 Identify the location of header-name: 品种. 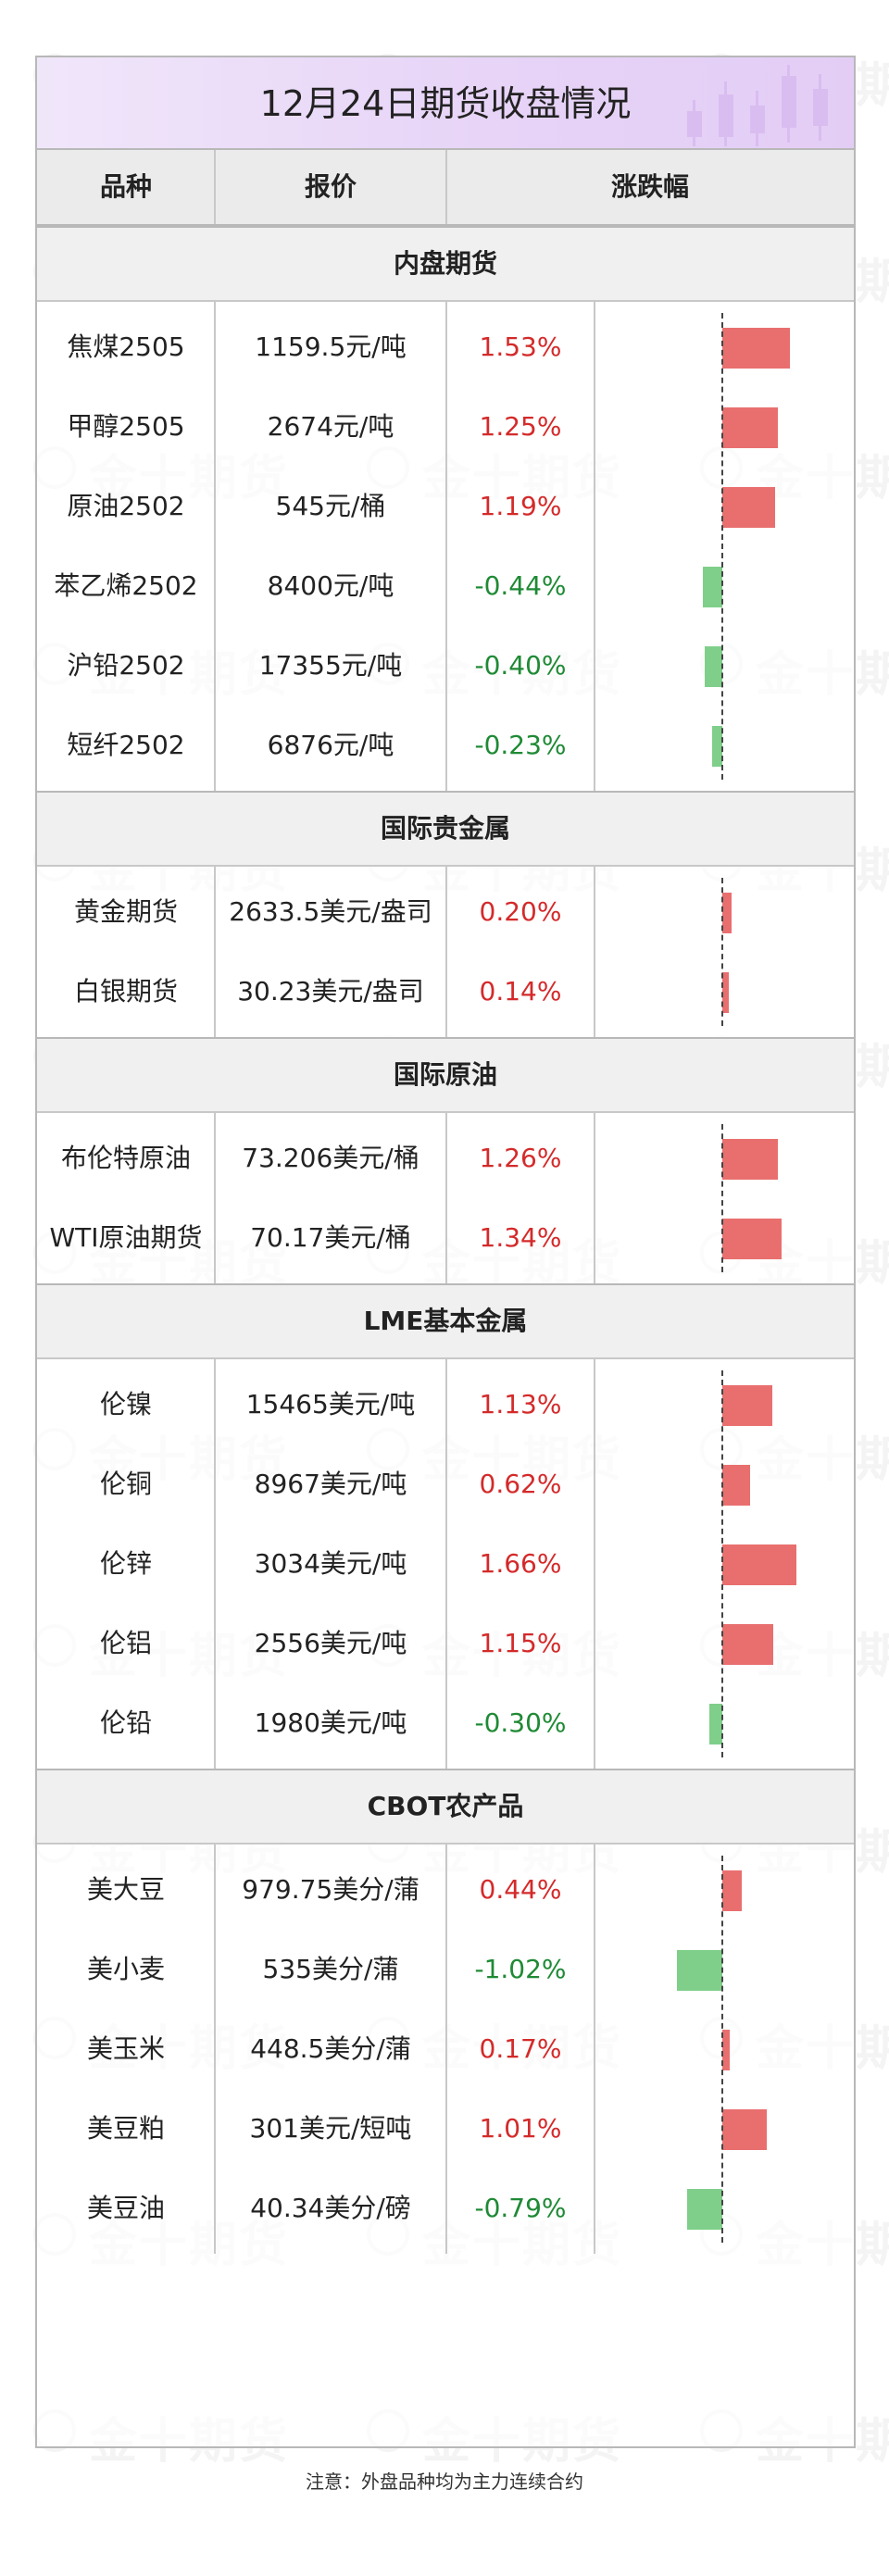
(125, 186).